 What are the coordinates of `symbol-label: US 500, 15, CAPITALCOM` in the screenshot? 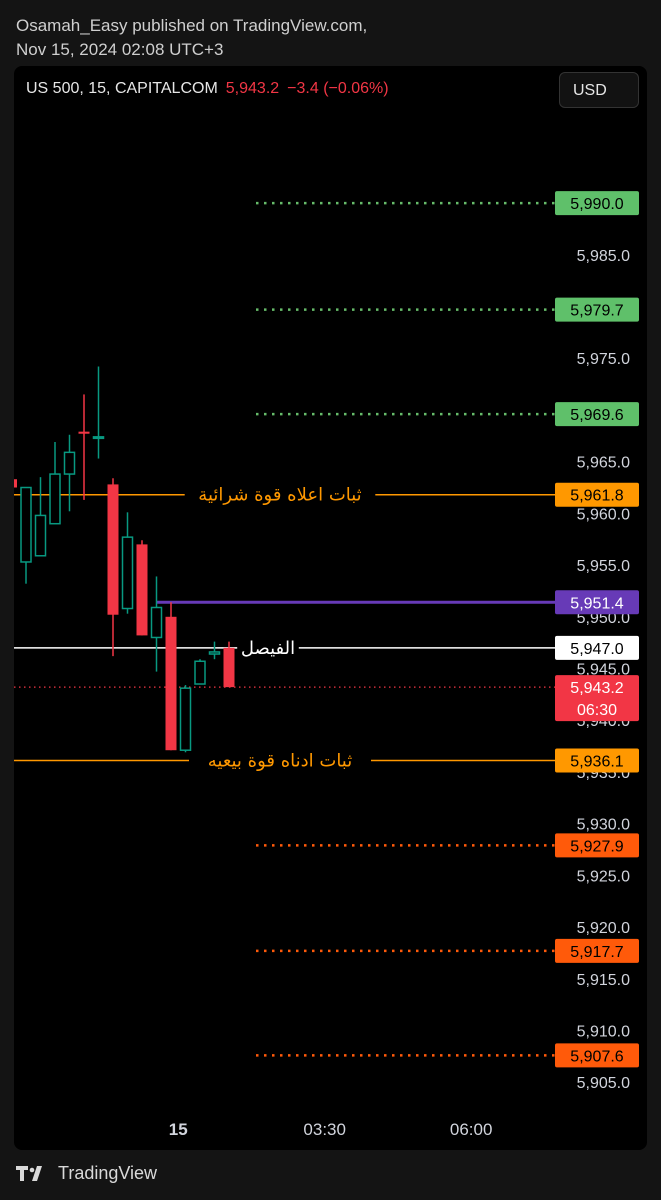 It's located at (122, 88).